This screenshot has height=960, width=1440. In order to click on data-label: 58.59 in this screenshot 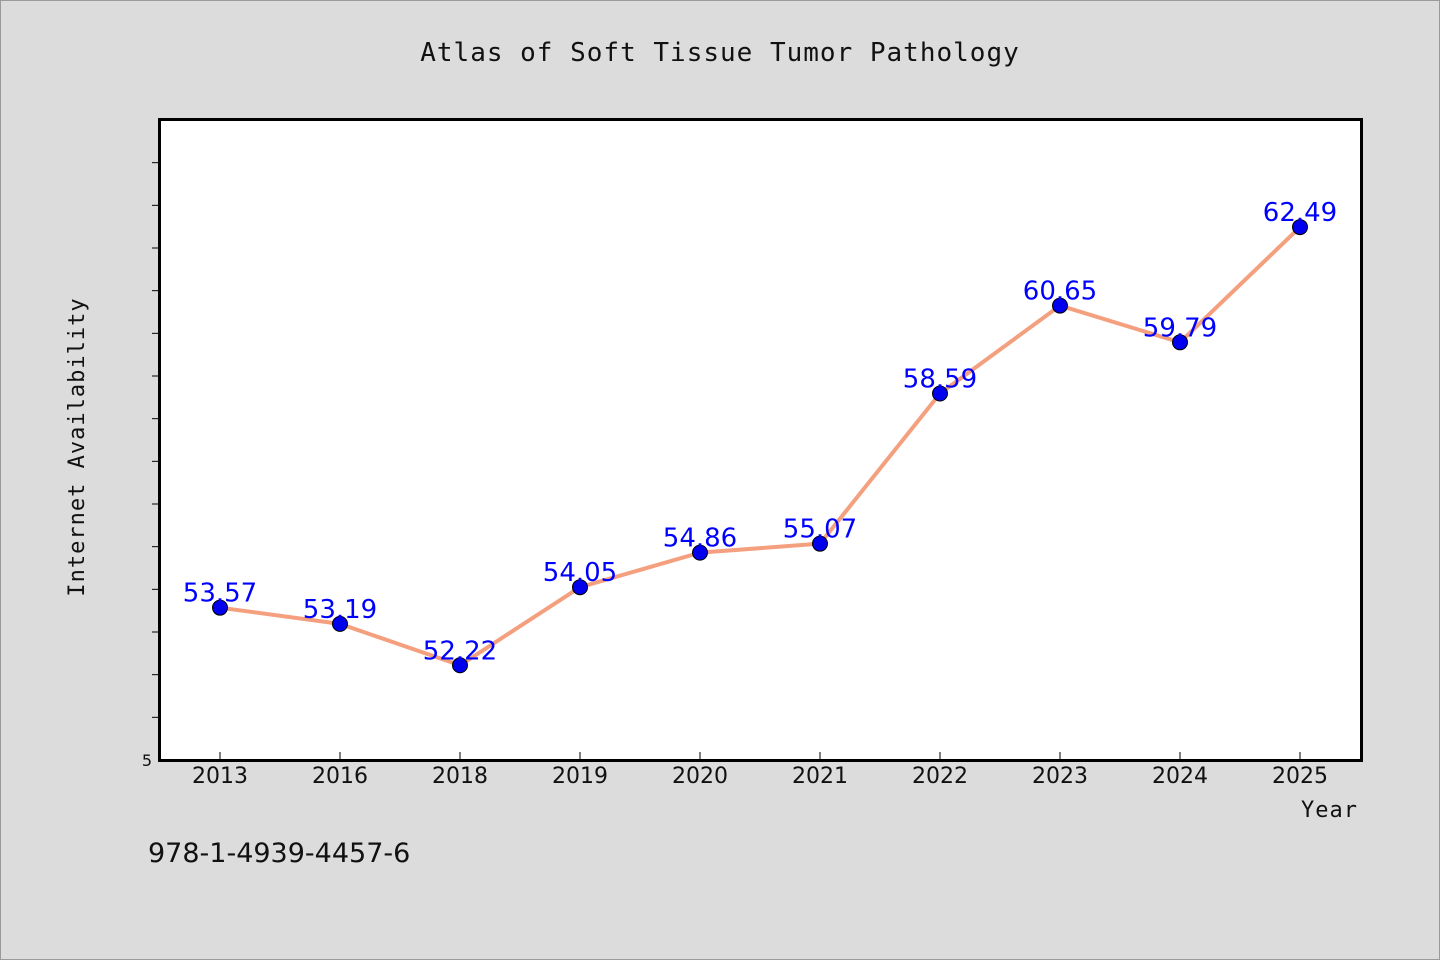, I will do `click(940, 379)`.